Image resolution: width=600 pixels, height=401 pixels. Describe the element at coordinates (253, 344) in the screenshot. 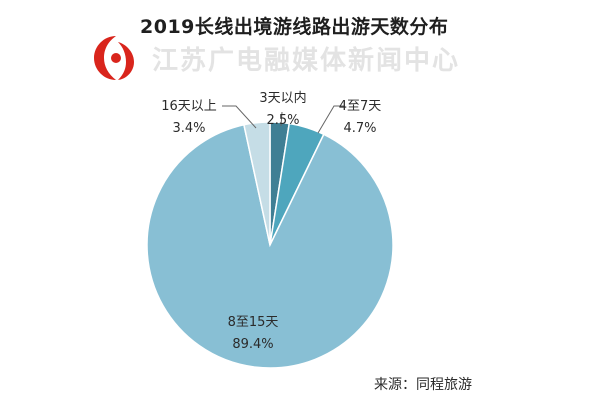

I see `slice-value-label: 89.4%` at that location.